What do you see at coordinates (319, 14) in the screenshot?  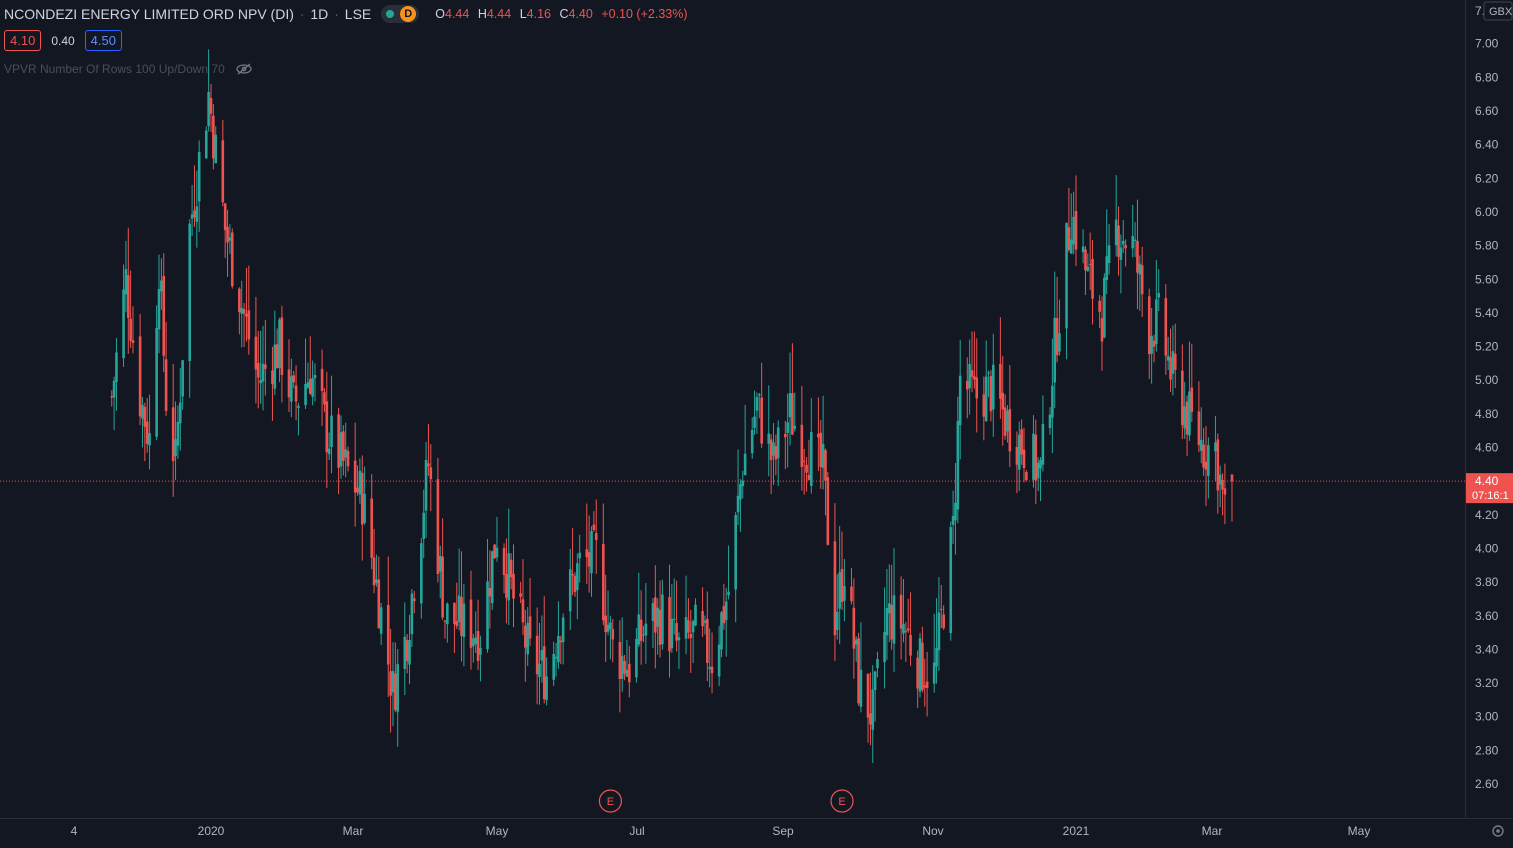 I see `interval-label: 1D` at bounding box center [319, 14].